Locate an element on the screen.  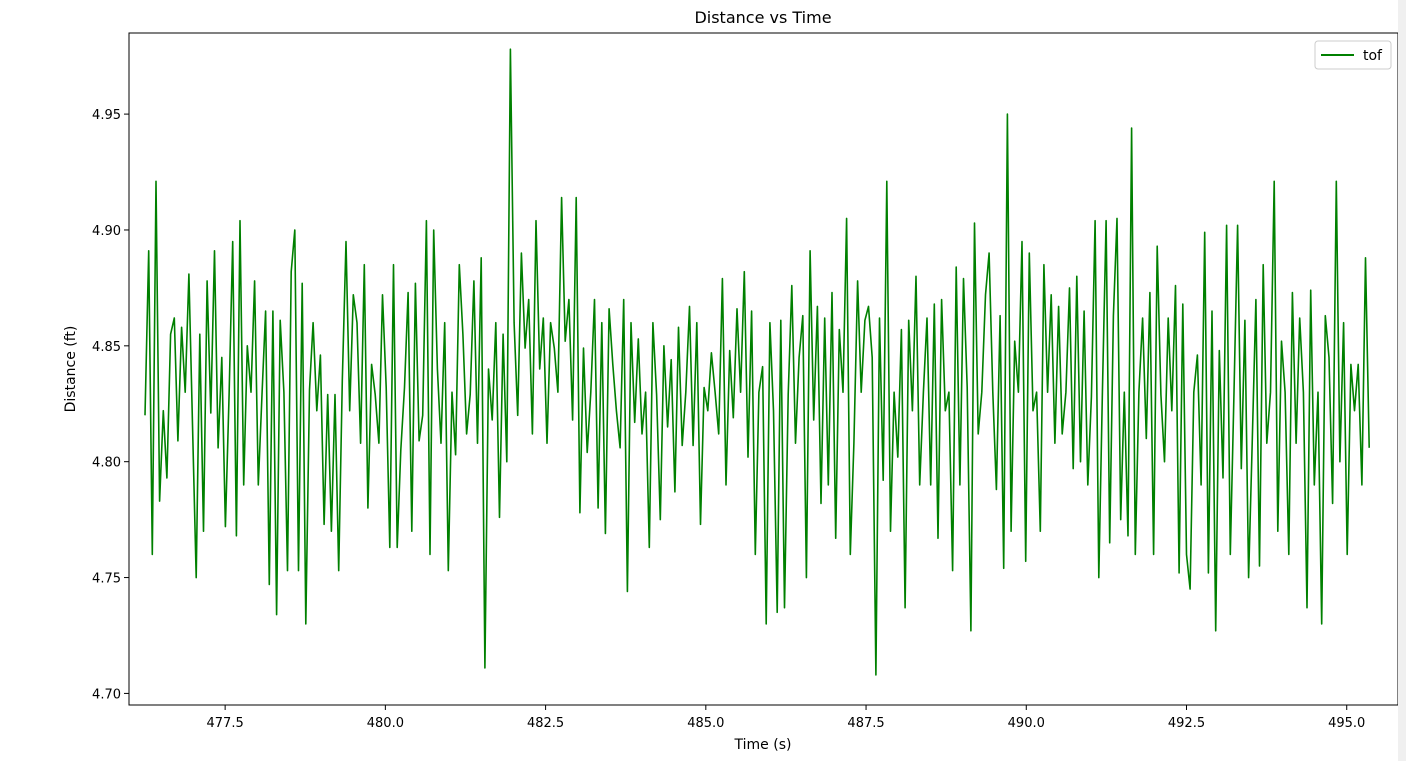
y-tick-label: 4.95 is located at coordinates (106, 115).